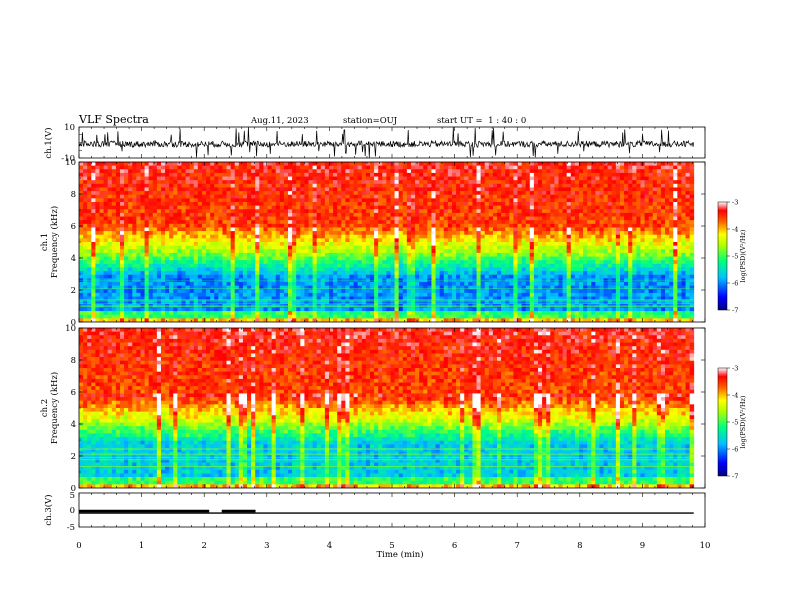 The width and height of the screenshot is (792, 612). Describe the element at coordinates (387, 142) in the screenshot. I see `ch1-waveform-trace` at that location.